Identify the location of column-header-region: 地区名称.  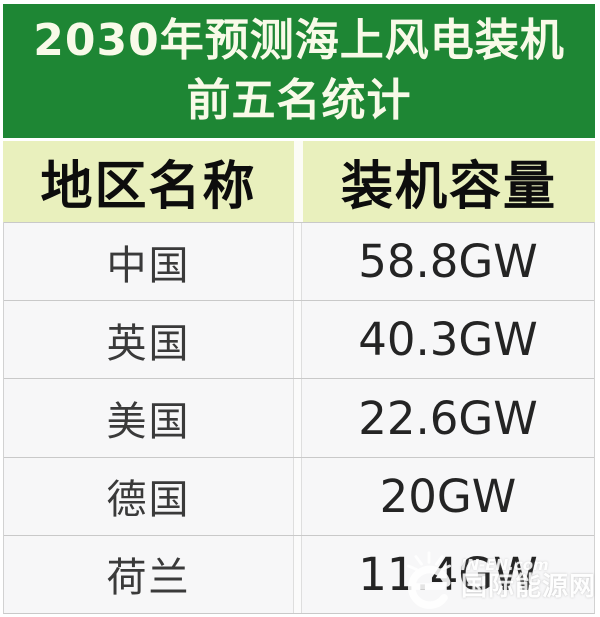
(148, 181).